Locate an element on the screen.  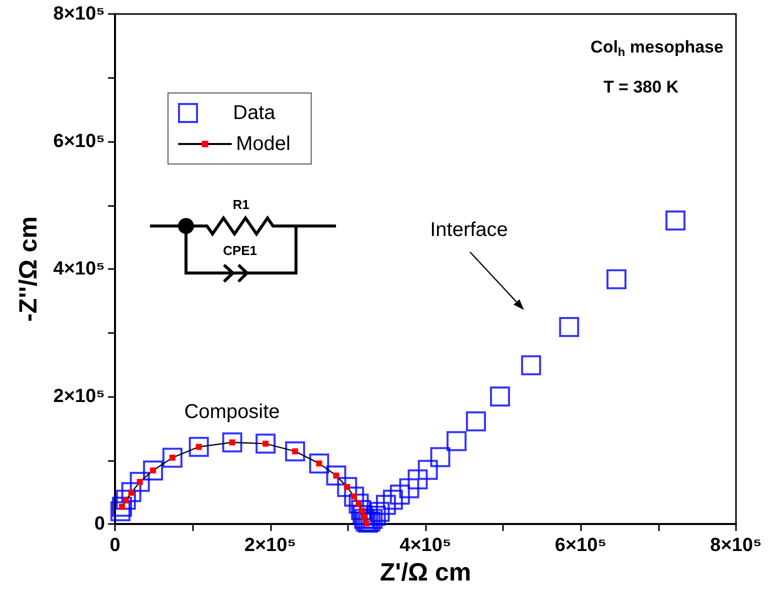
x-tick-label: 4×10⁵ is located at coordinates (426, 545).